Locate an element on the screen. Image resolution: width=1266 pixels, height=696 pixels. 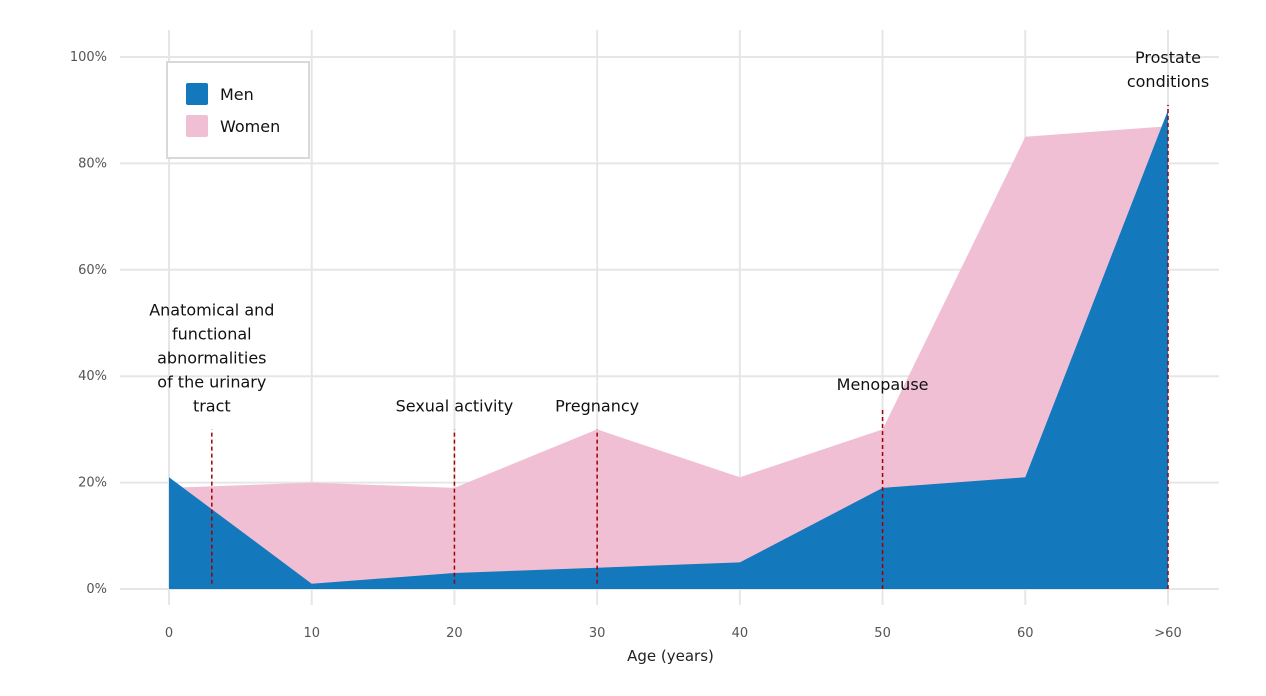
annotation-label: Pregnancy is located at coordinates (597, 405).